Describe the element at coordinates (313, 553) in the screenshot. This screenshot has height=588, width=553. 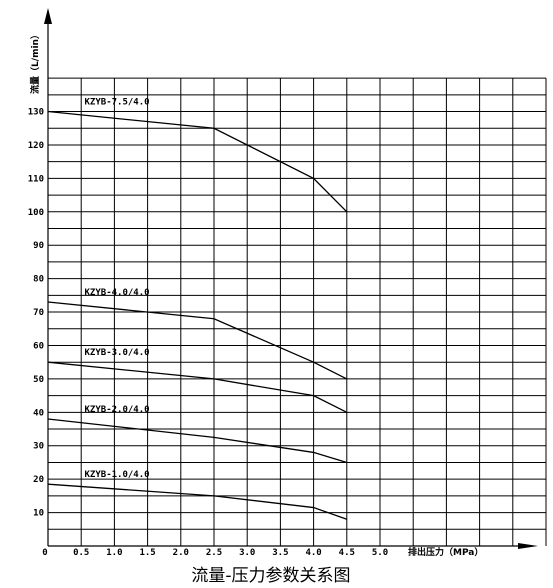
I see `x-tick-label: 4.0` at that location.